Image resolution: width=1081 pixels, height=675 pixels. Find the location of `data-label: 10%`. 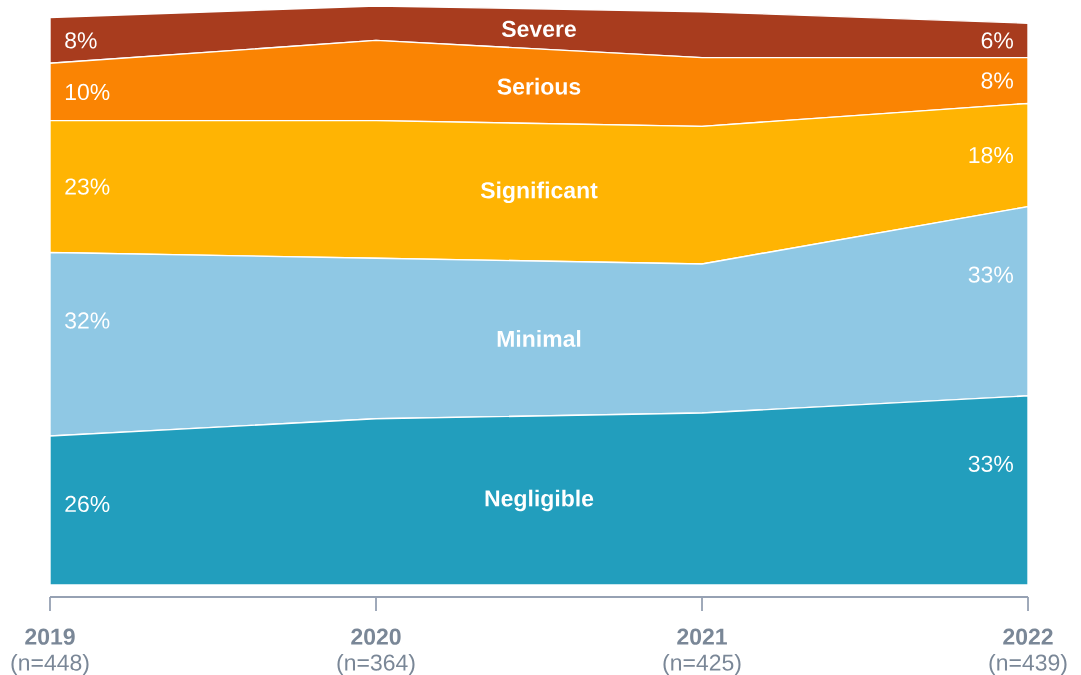

data-label: 10% is located at coordinates (87, 92).